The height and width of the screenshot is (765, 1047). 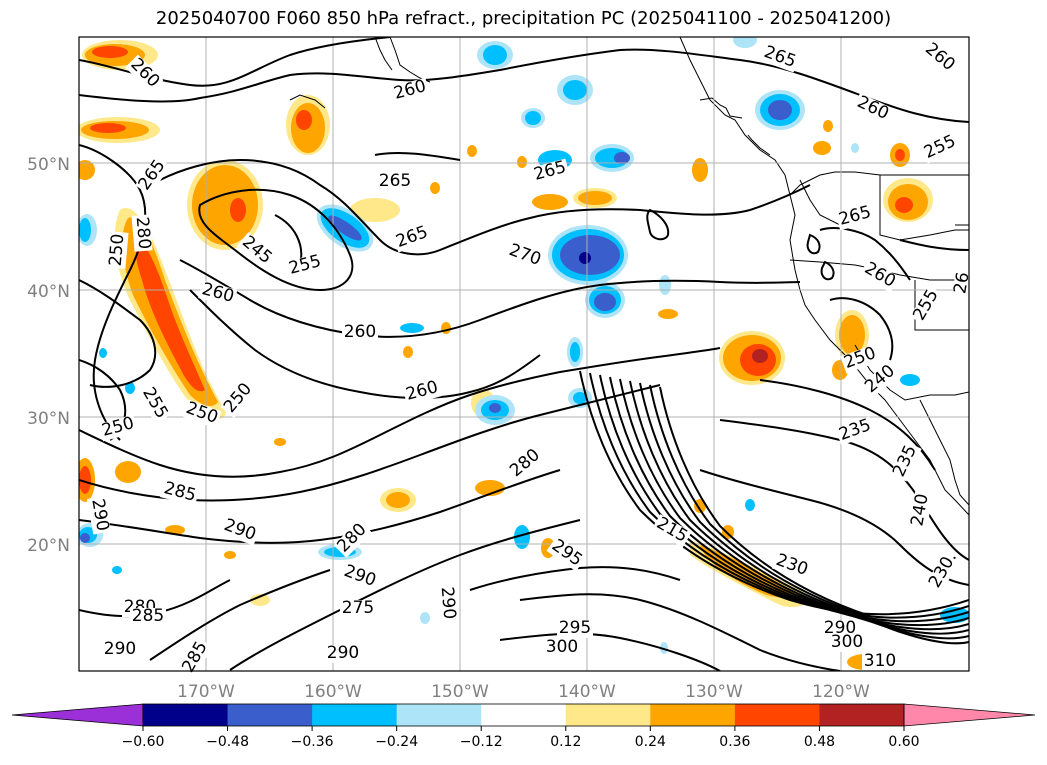 What do you see at coordinates (523, 692) in the screenshot?
I see `longitude-axis: 170°W 160°W 150°W 140°W 130°W 120°W` at bounding box center [523, 692].